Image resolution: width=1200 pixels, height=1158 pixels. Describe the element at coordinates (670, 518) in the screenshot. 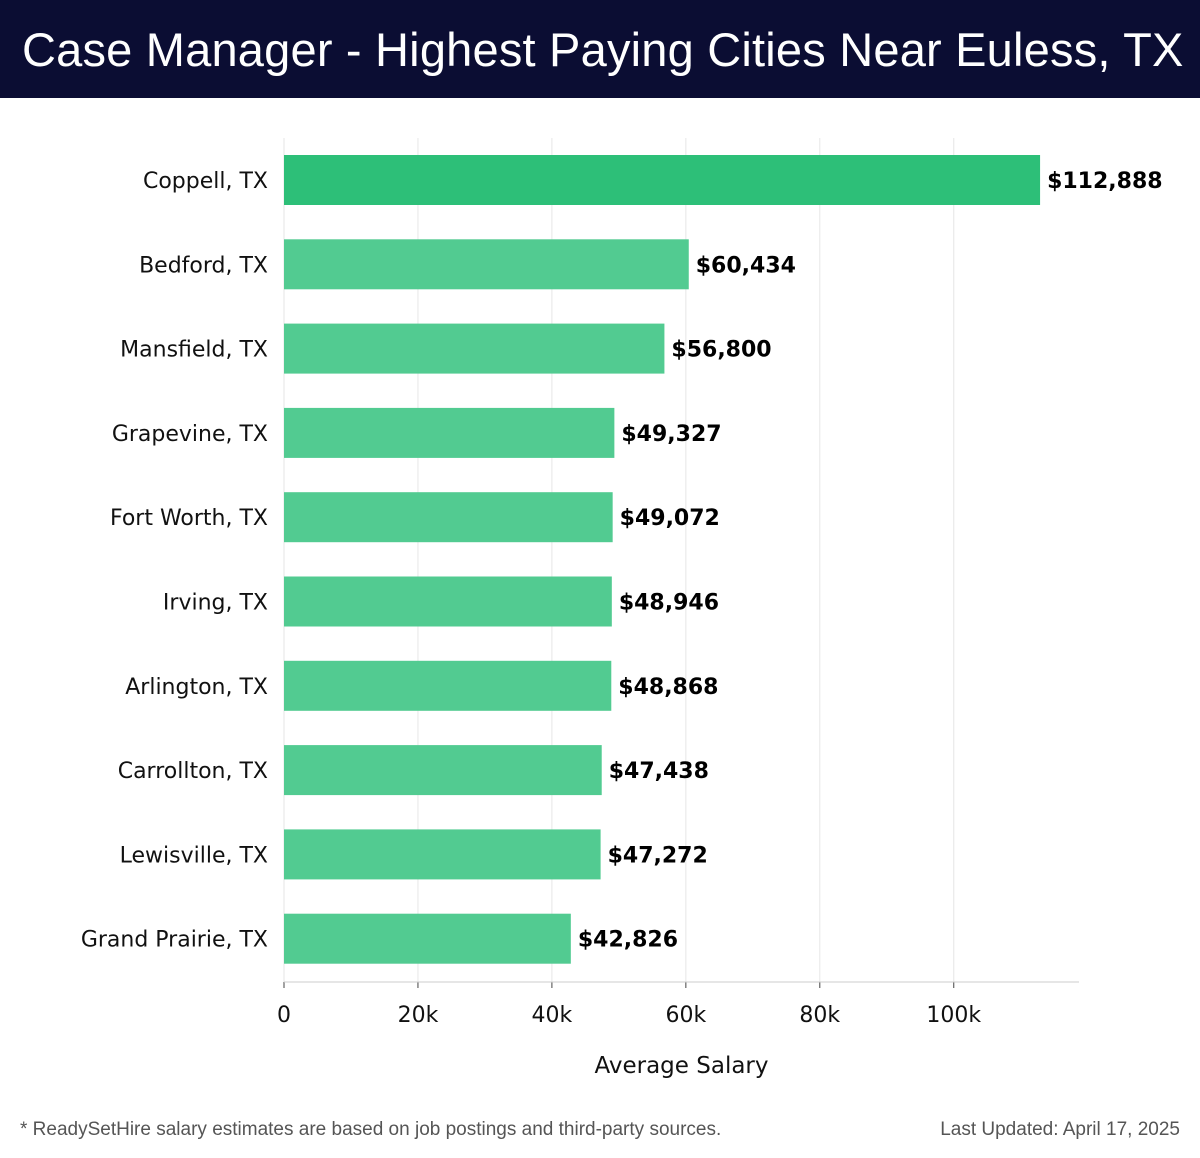

I see `value-label: $49,072` at that location.